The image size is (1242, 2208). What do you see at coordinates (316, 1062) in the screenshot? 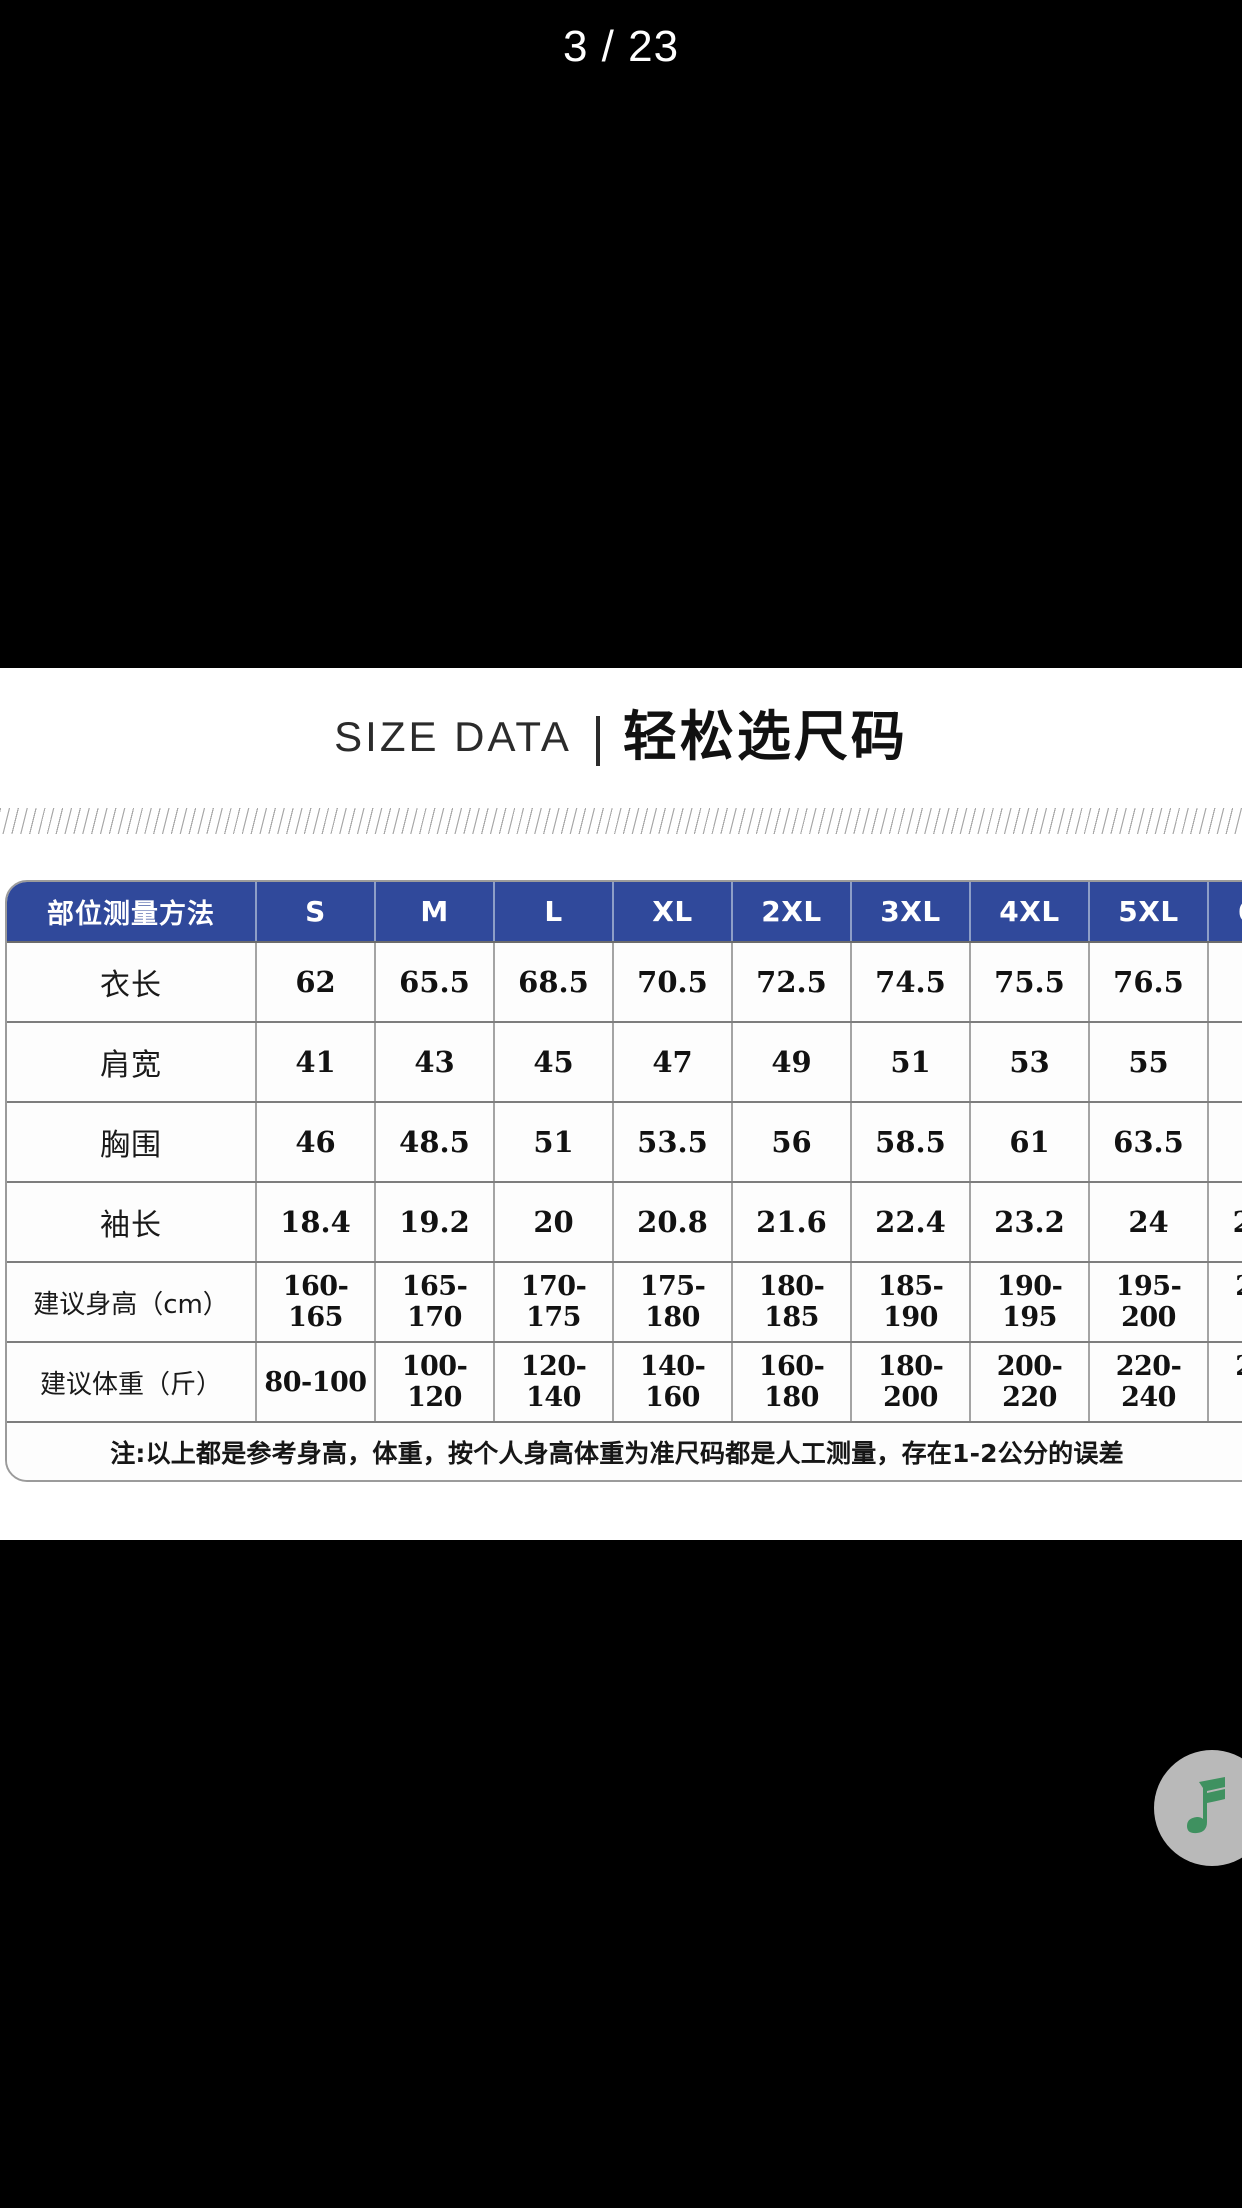
I see `cell: 41` at bounding box center [316, 1062].